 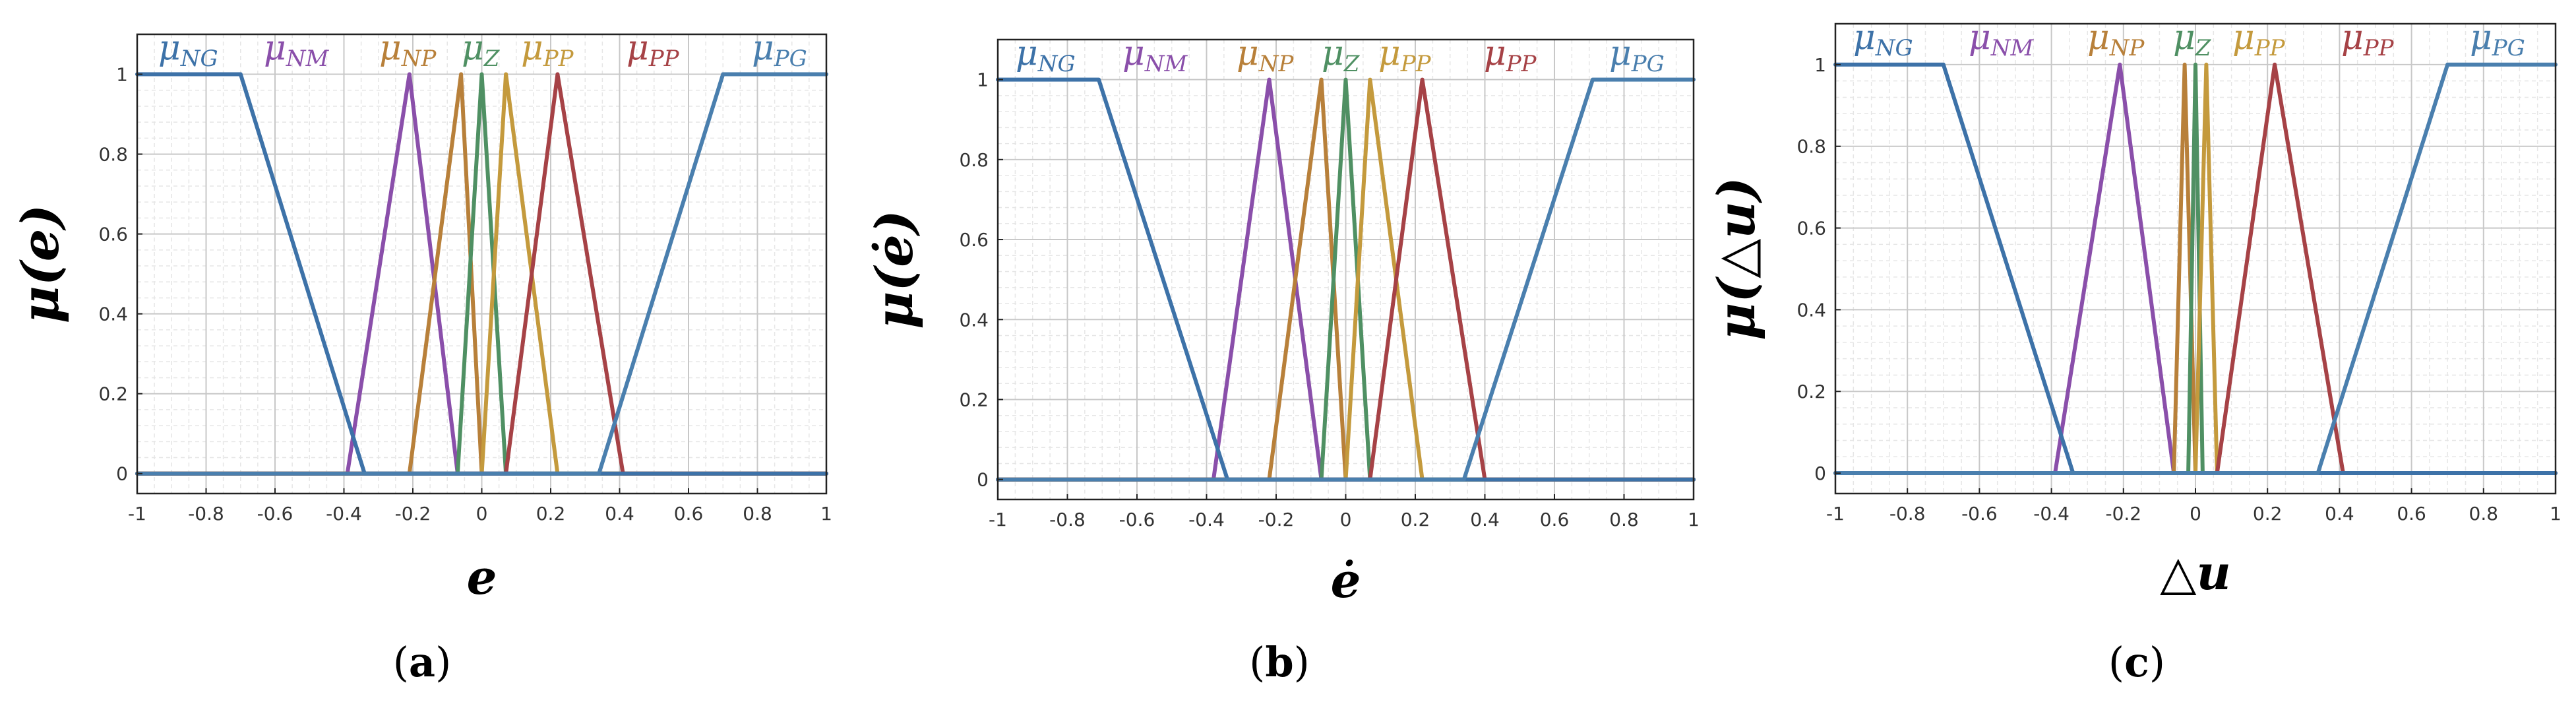 I want to click on x-axis-label: △u, so click(x=2195, y=572).